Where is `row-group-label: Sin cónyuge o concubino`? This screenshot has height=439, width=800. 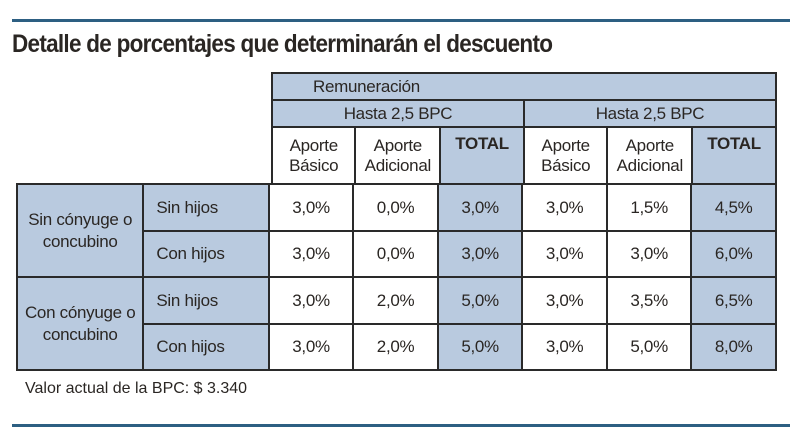 row-group-label: Sin cónyuge o concubino is located at coordinates (80, 230).